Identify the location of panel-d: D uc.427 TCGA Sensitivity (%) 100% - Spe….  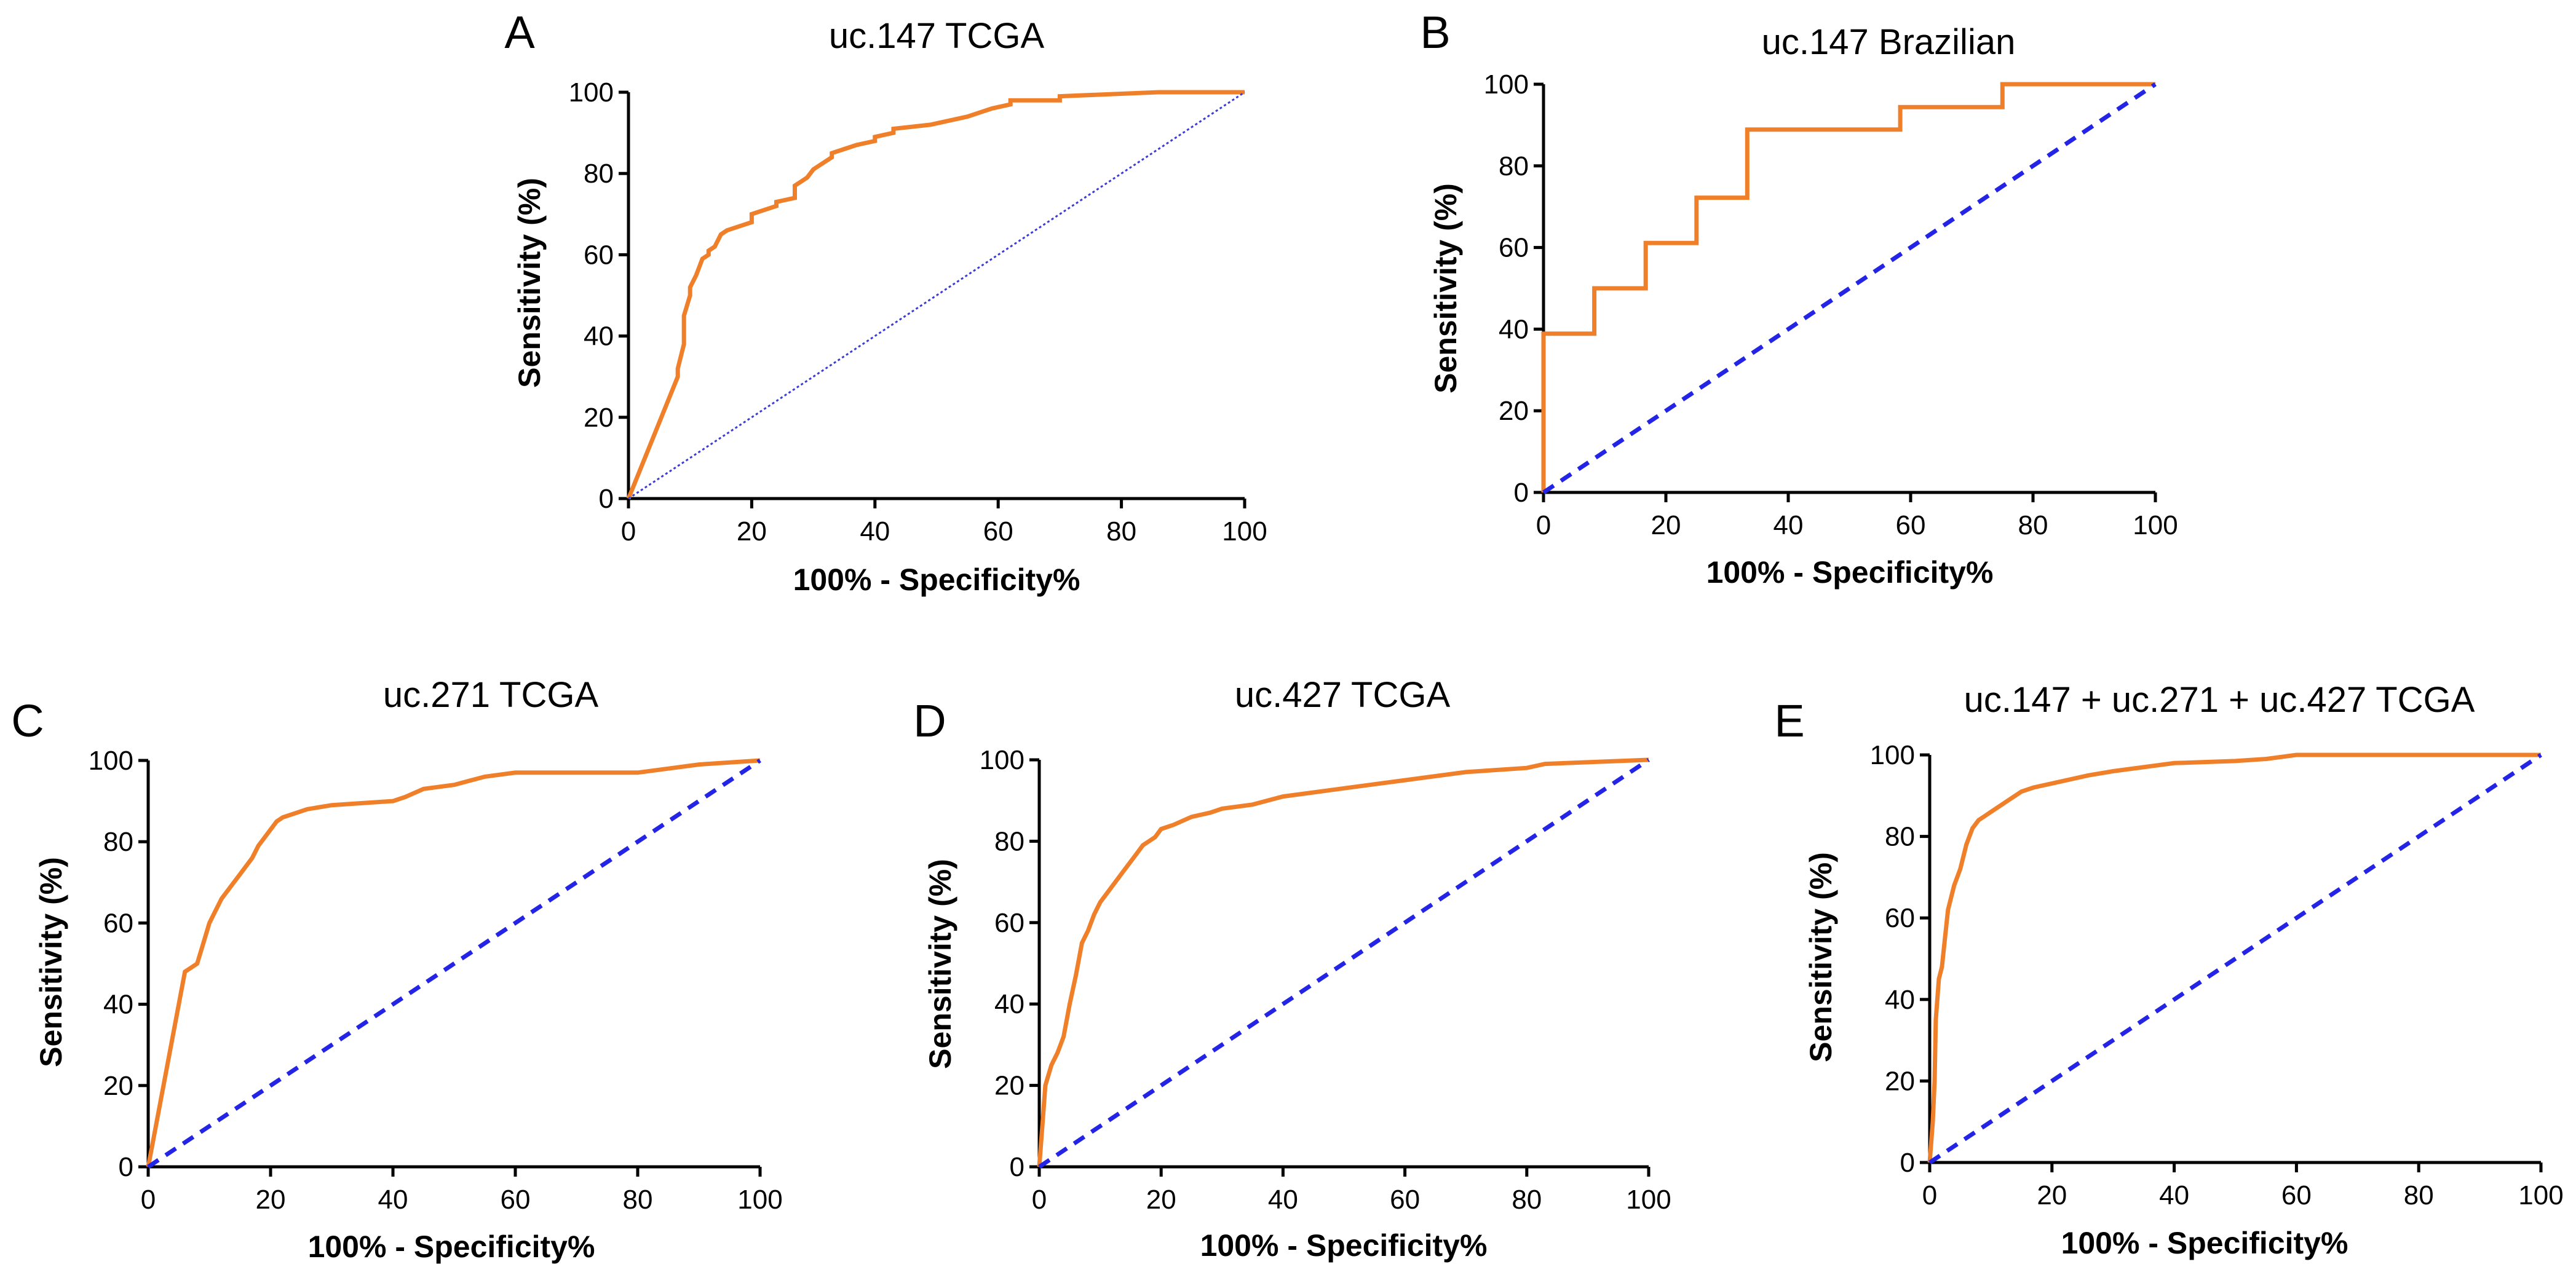
(1292, 969).